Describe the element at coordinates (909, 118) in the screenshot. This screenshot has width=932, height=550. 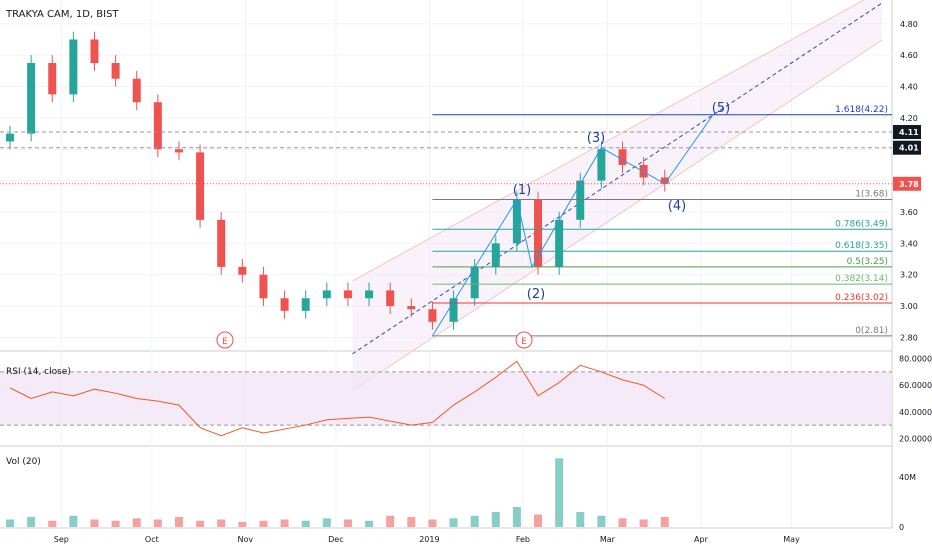
I see `price-axis-tick-label: 4.20` at that location.